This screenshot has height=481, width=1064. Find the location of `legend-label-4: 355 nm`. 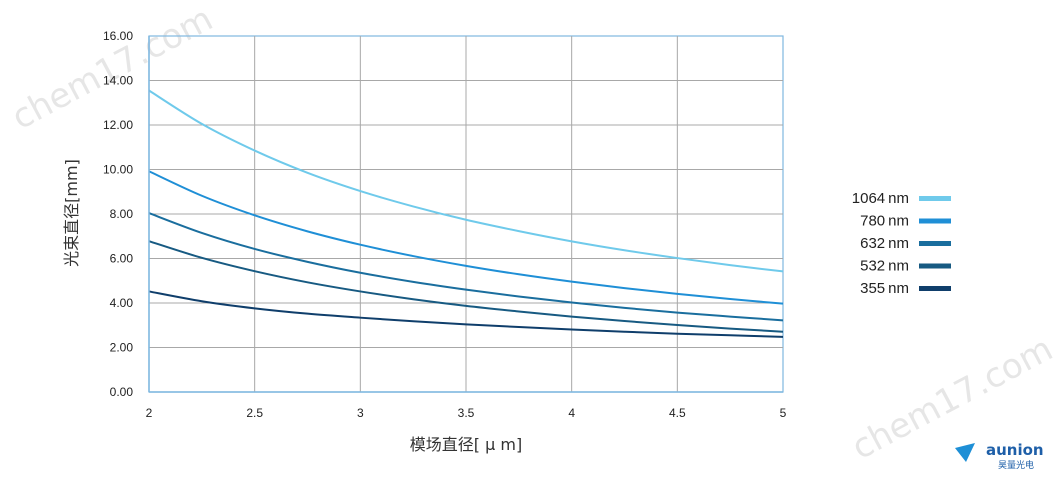

legend-label-4: 355 nm is located at coordinates (884, 288).